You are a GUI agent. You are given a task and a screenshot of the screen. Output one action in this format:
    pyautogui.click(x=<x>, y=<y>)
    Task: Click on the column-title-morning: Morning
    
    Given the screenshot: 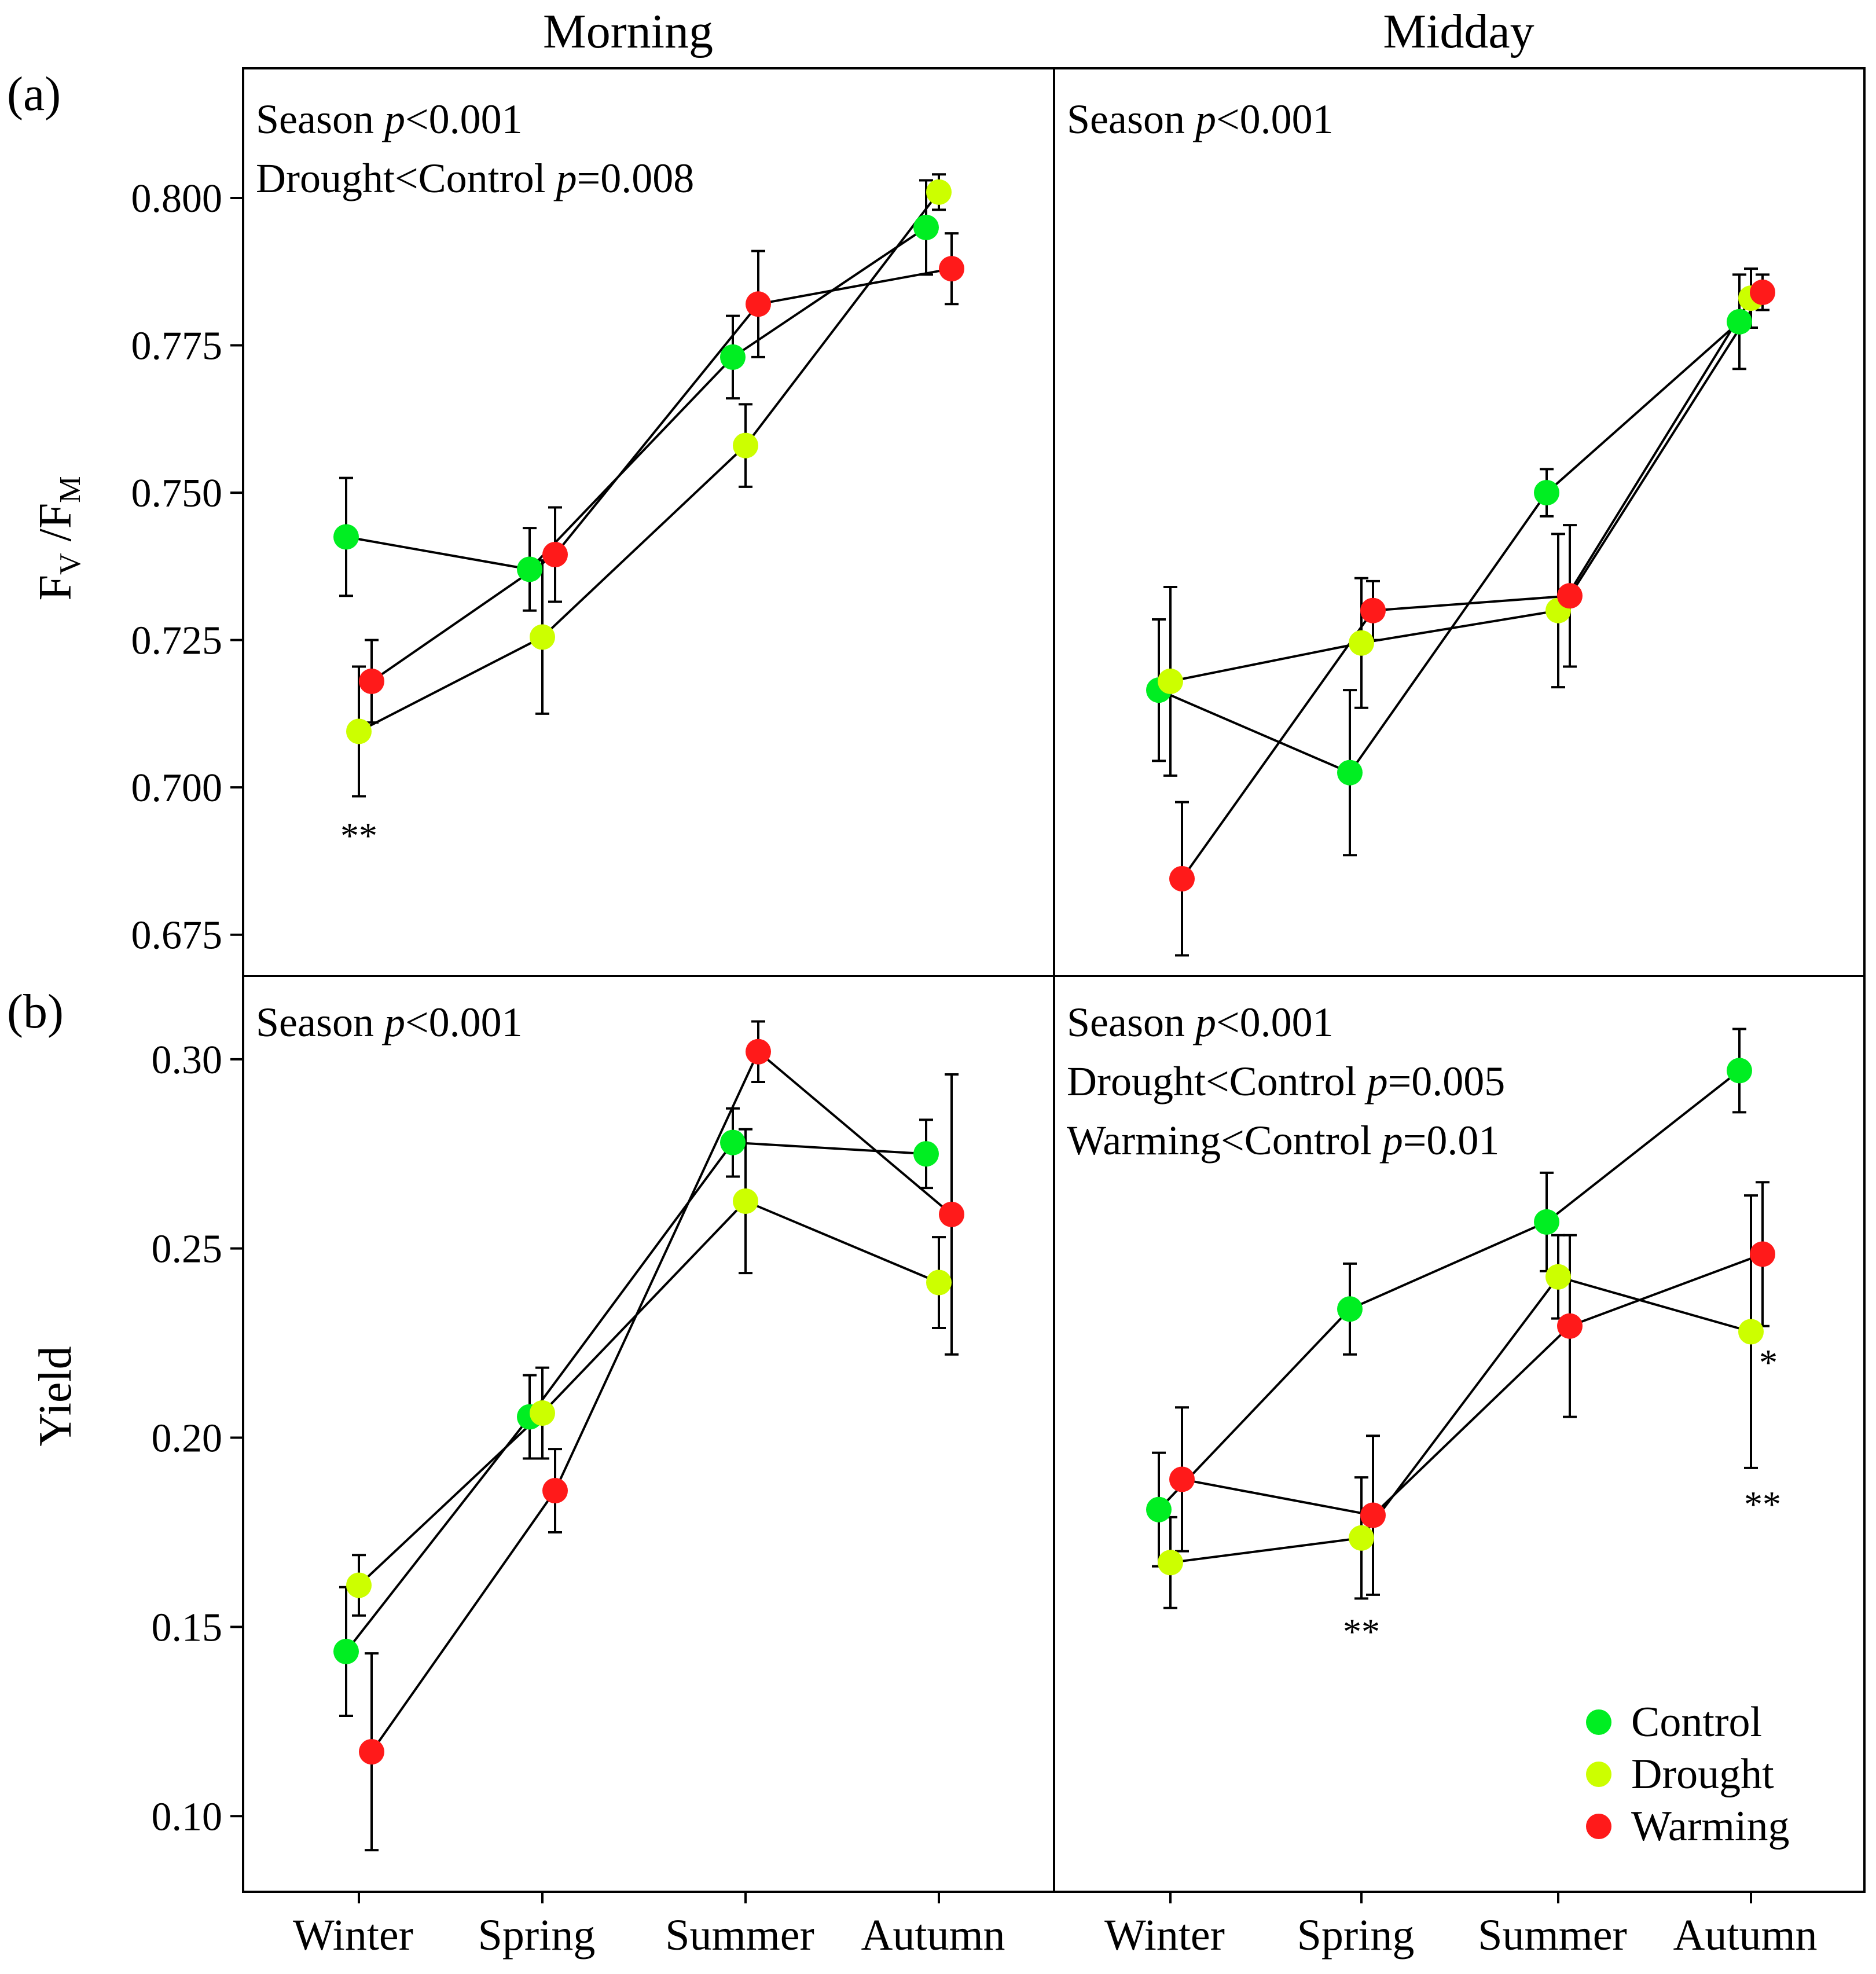 What is the action you would take?
    pyautogui.click(x=628, y=31)
    